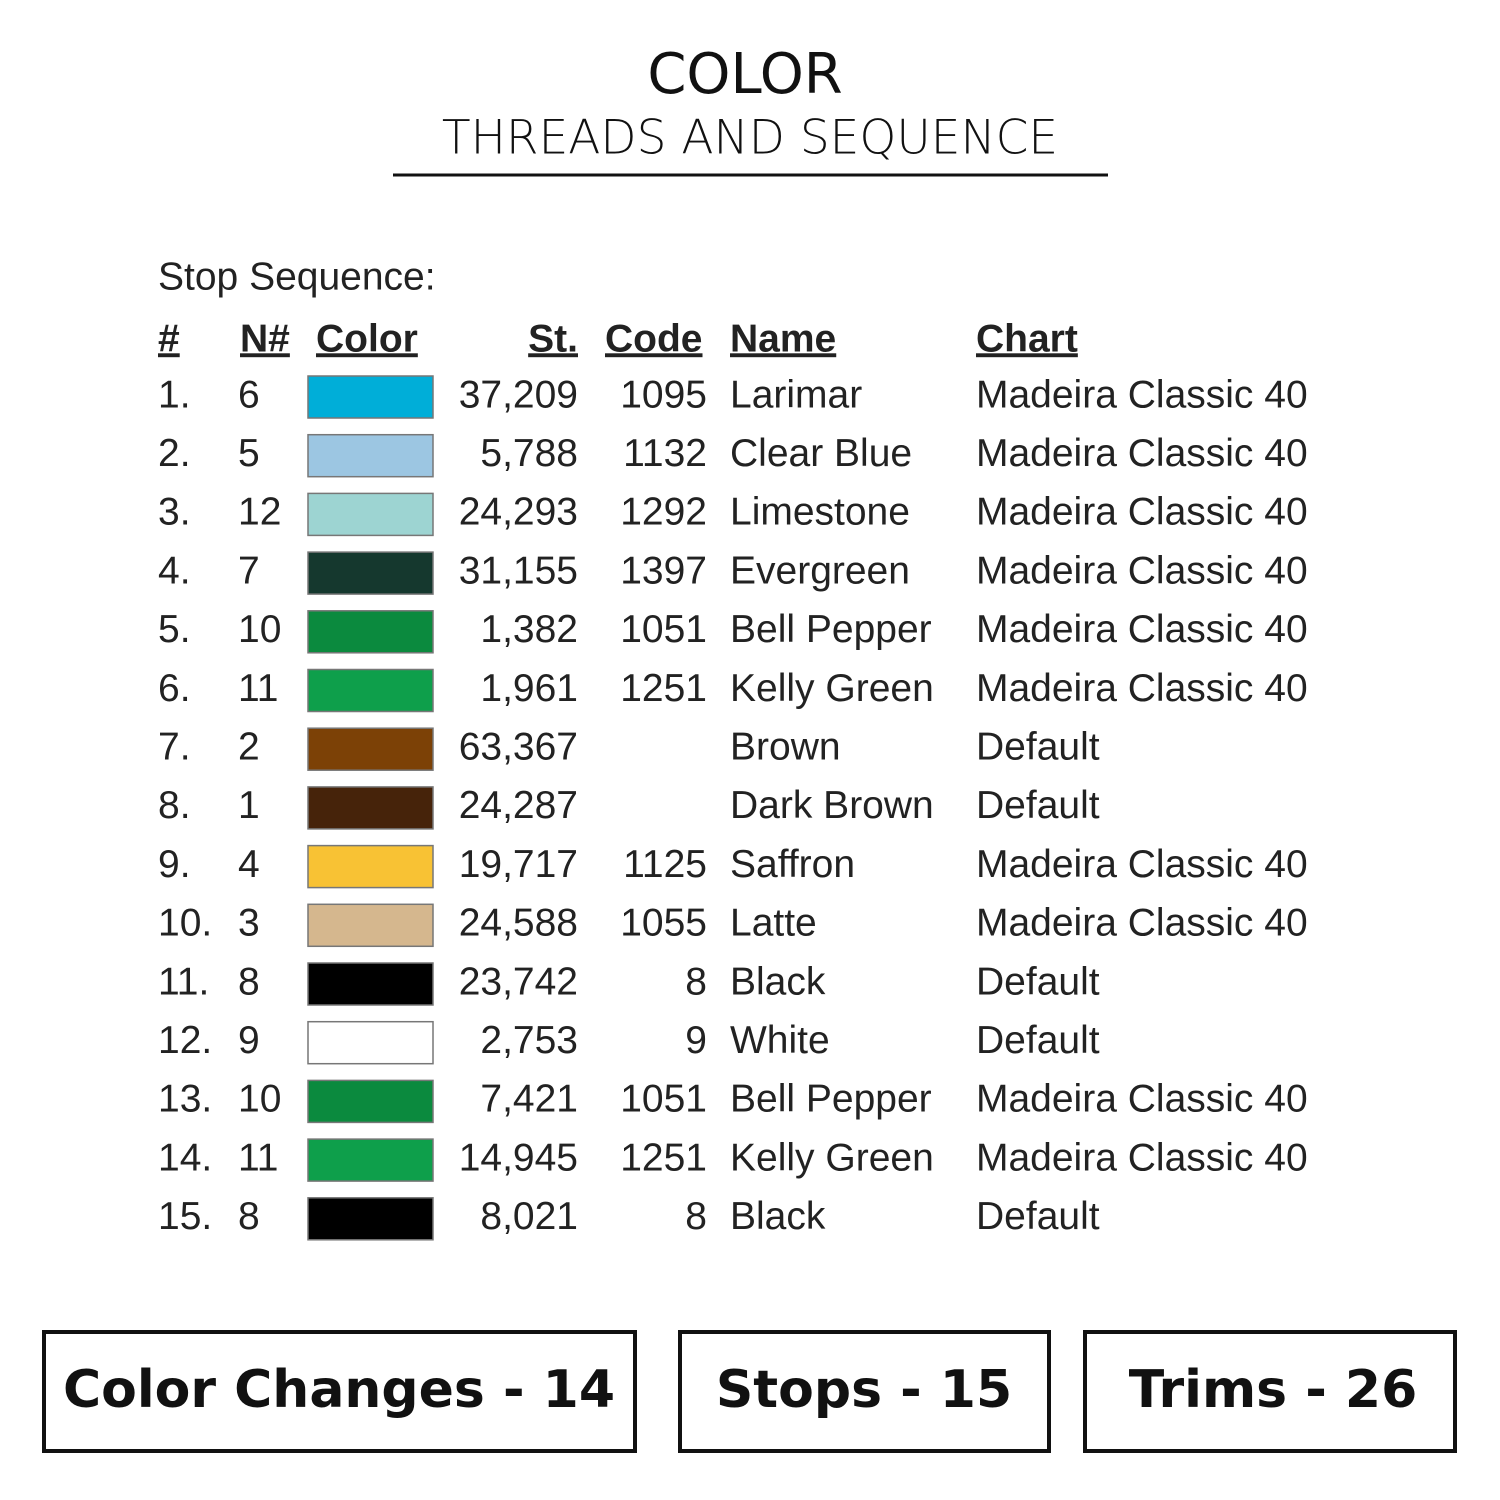  I want to click on cell-n: 2, so click(249, 746).